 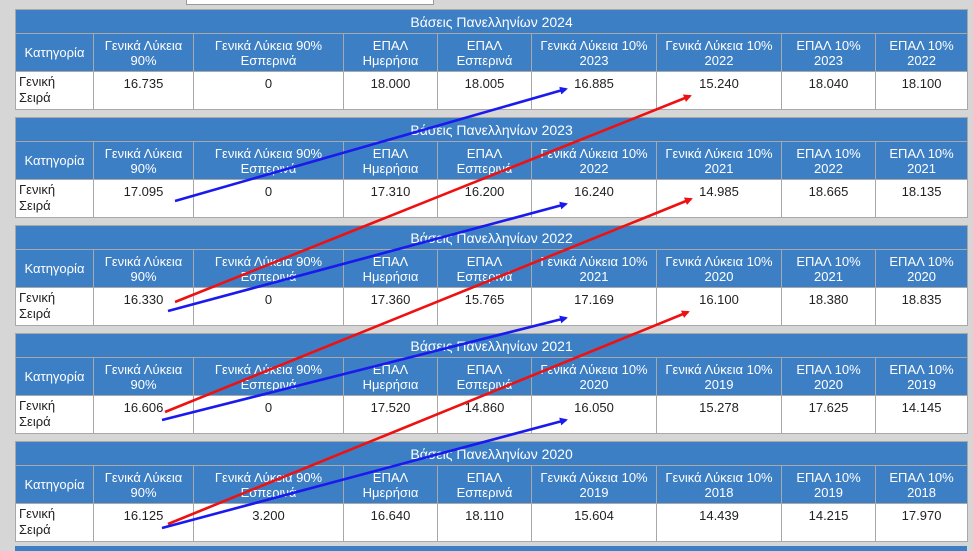 I want to click on column-header: ΕΠΑΛ 10% 2018, so click(x=921, y=484).